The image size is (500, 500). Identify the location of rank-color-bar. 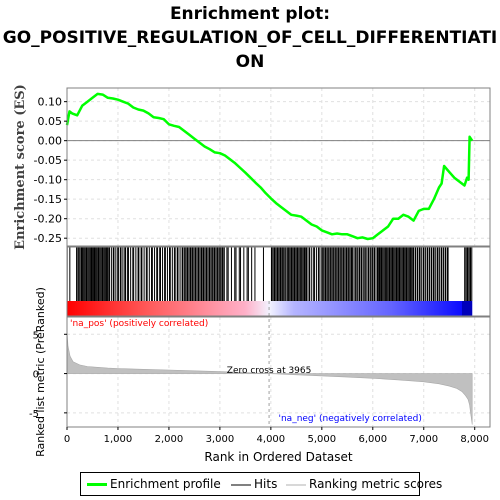
(270, 308).